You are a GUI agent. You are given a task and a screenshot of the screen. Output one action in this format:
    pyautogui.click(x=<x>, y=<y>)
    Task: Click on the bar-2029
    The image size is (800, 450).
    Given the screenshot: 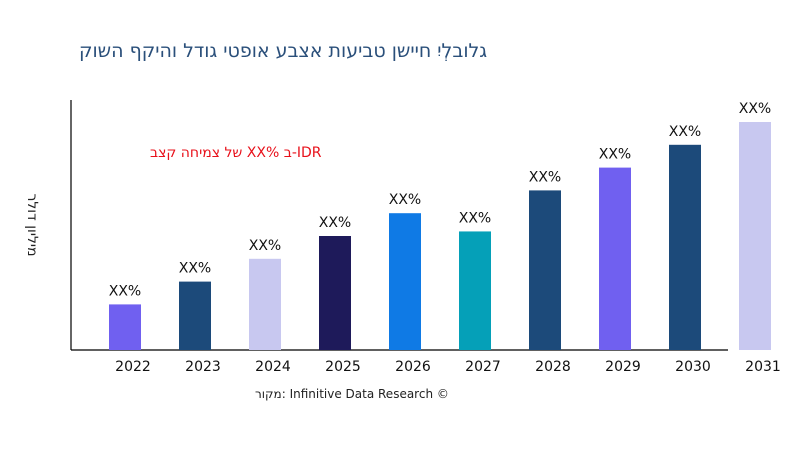 What is the action you would take?
    pyautogui.click(x=615, y=258)
    